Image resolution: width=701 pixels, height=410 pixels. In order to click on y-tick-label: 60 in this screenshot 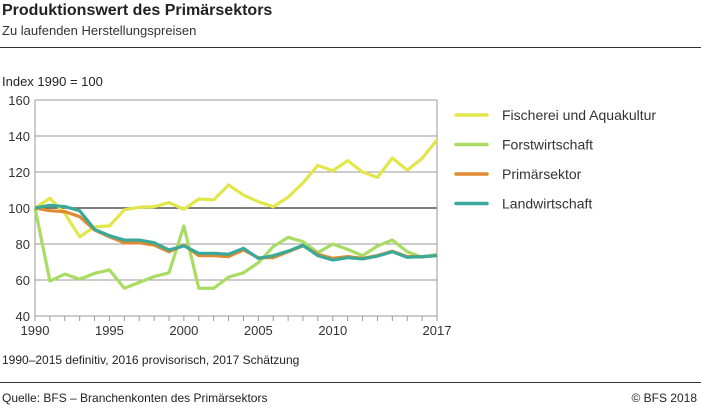, I will do `click(23, 280)`.